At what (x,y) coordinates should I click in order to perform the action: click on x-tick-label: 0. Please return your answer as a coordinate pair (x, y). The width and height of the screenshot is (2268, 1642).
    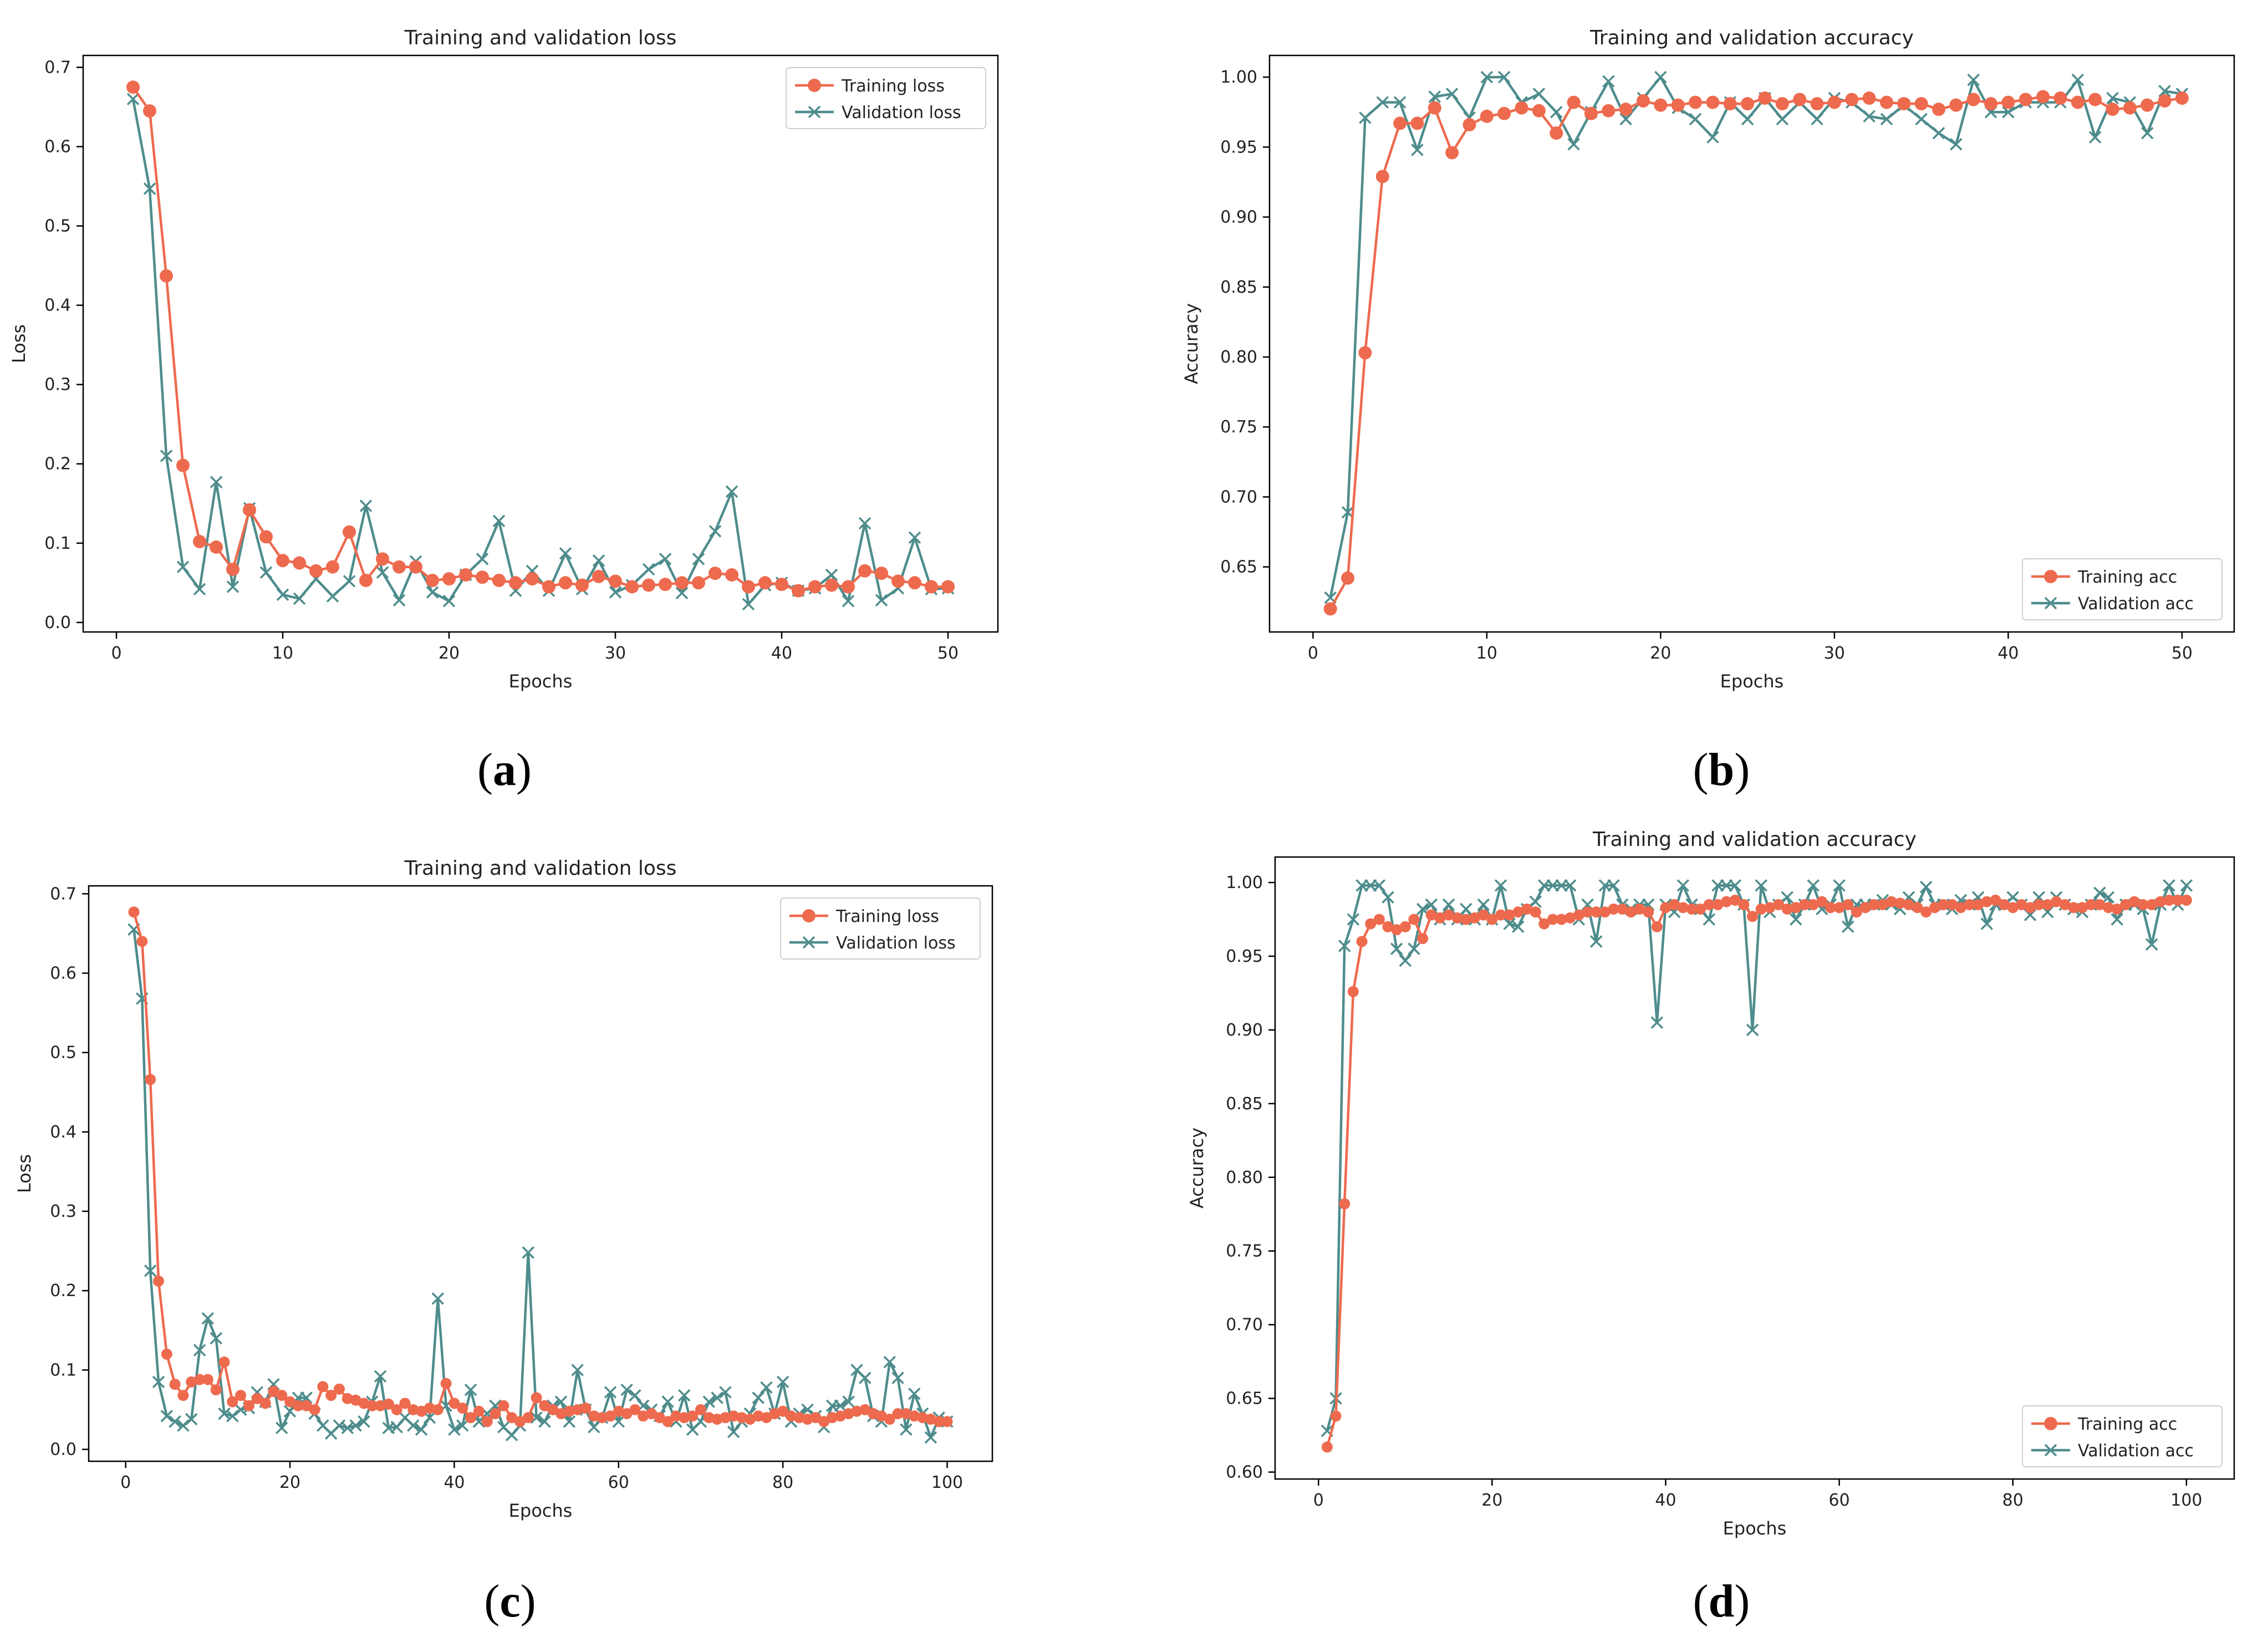
    Looking at the image, I should click on (125, 1482).